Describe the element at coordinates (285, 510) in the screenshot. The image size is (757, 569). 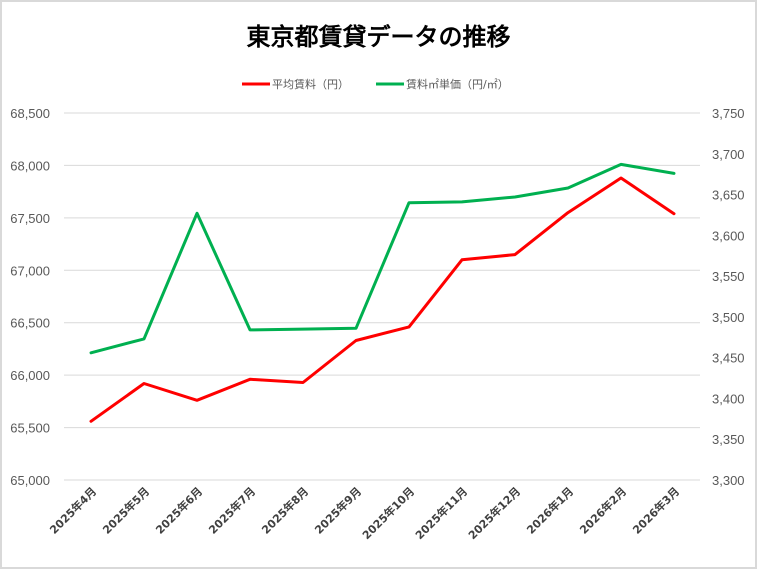
I see `x-tick-label: 2025年8月` at that location.